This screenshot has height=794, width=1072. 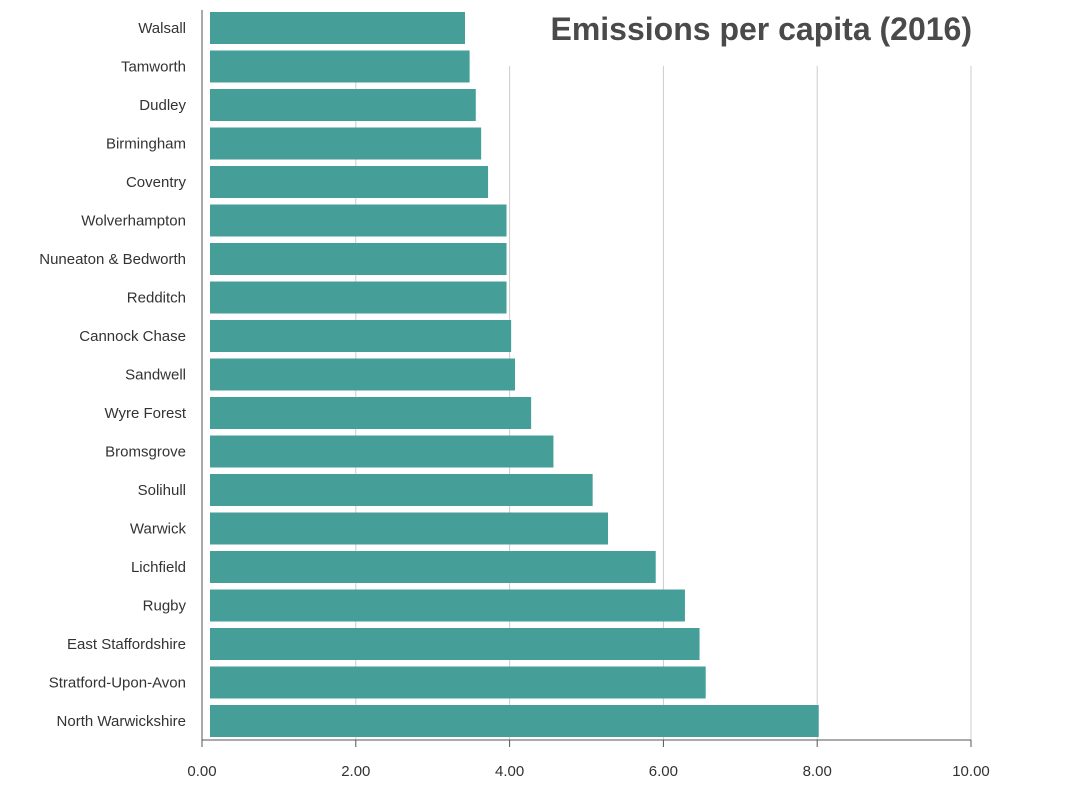 What do you see at coordinates (355, 771) in the screenshot?
I see `x-tick-label-1: 2.00` at bounding box center [355, 771].